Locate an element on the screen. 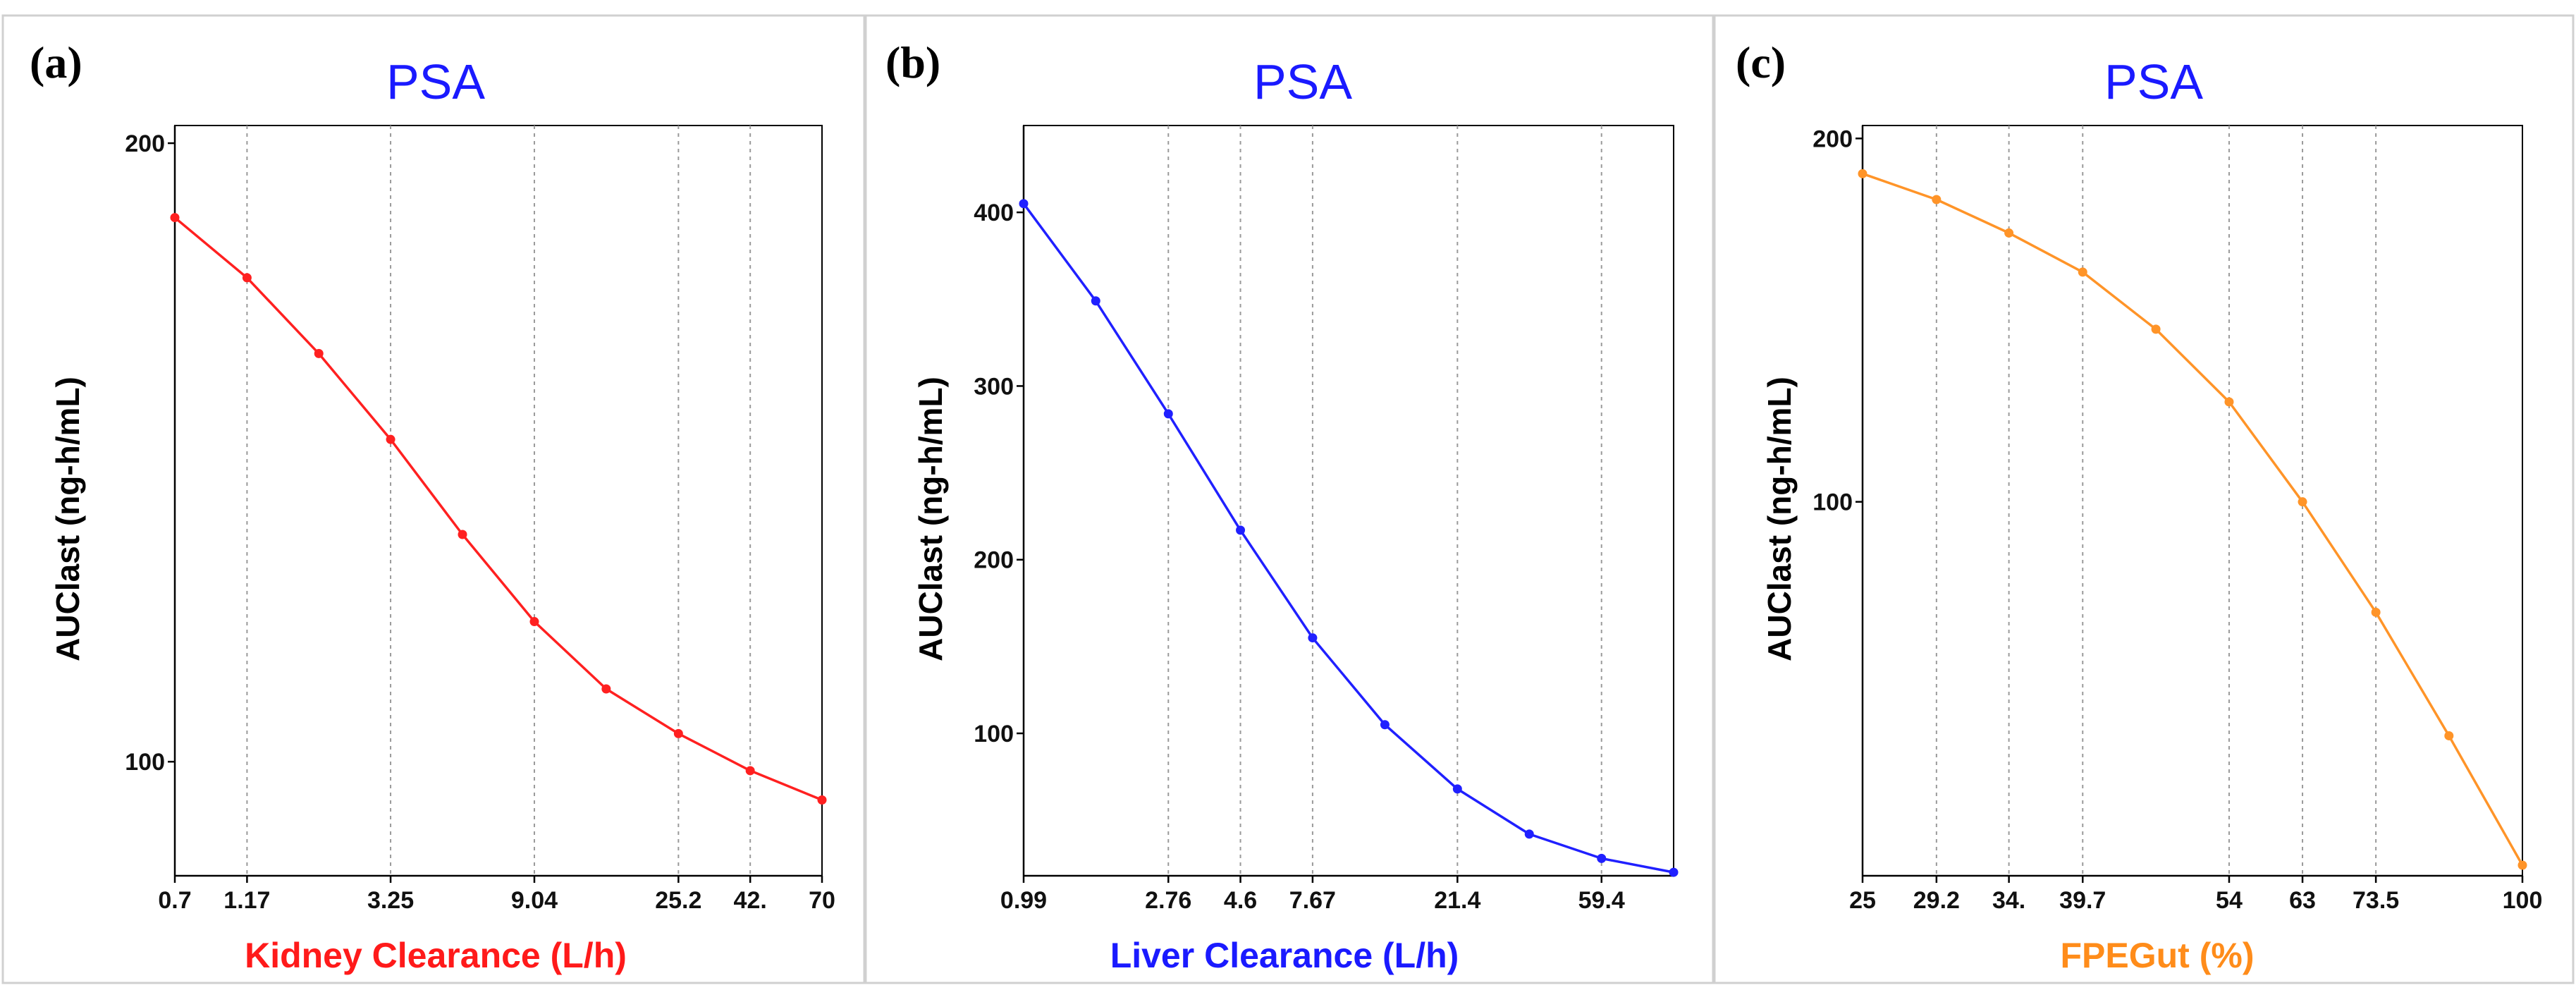  panel-b-x-tick-label: 4.6 is located at coordinates (1240, 900).